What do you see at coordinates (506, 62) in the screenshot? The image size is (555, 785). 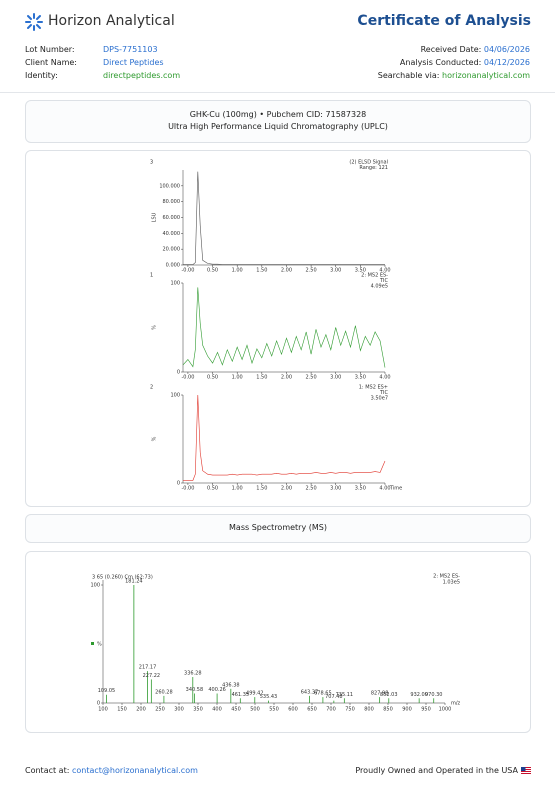 I see `value: 04/12/2026` at bounding box center [506, 62].